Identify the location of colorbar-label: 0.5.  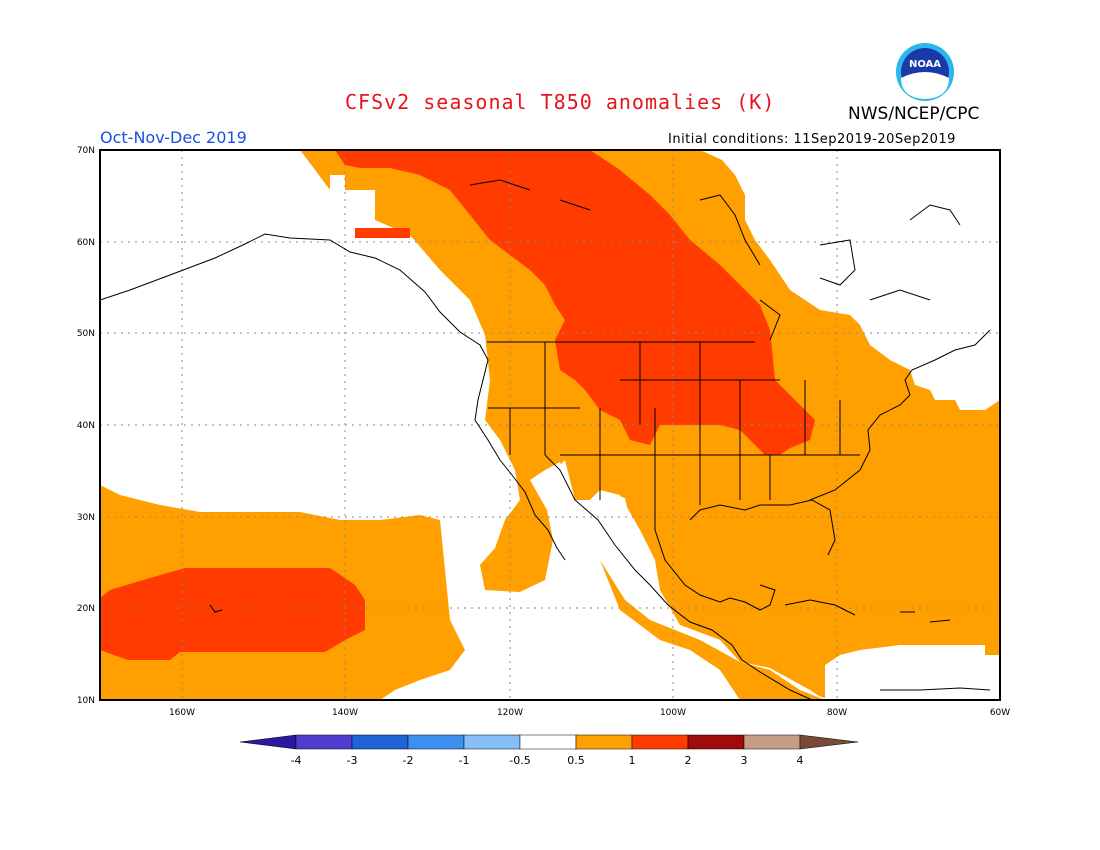
(576, 760).